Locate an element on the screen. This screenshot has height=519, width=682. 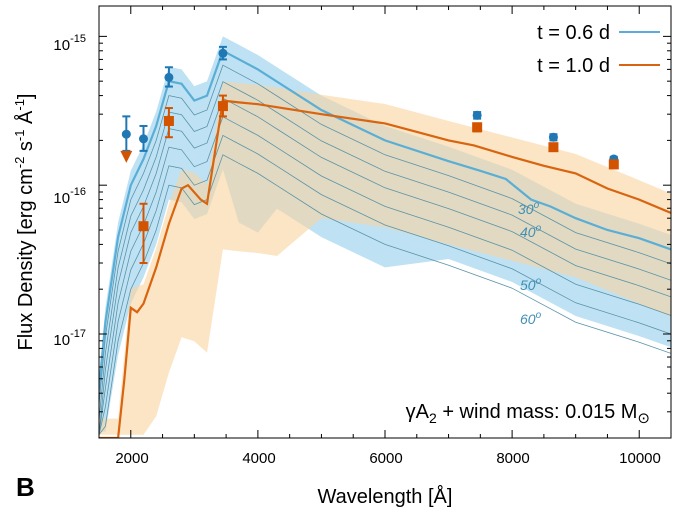
panel-label: B is located at coordinates (25, 487).